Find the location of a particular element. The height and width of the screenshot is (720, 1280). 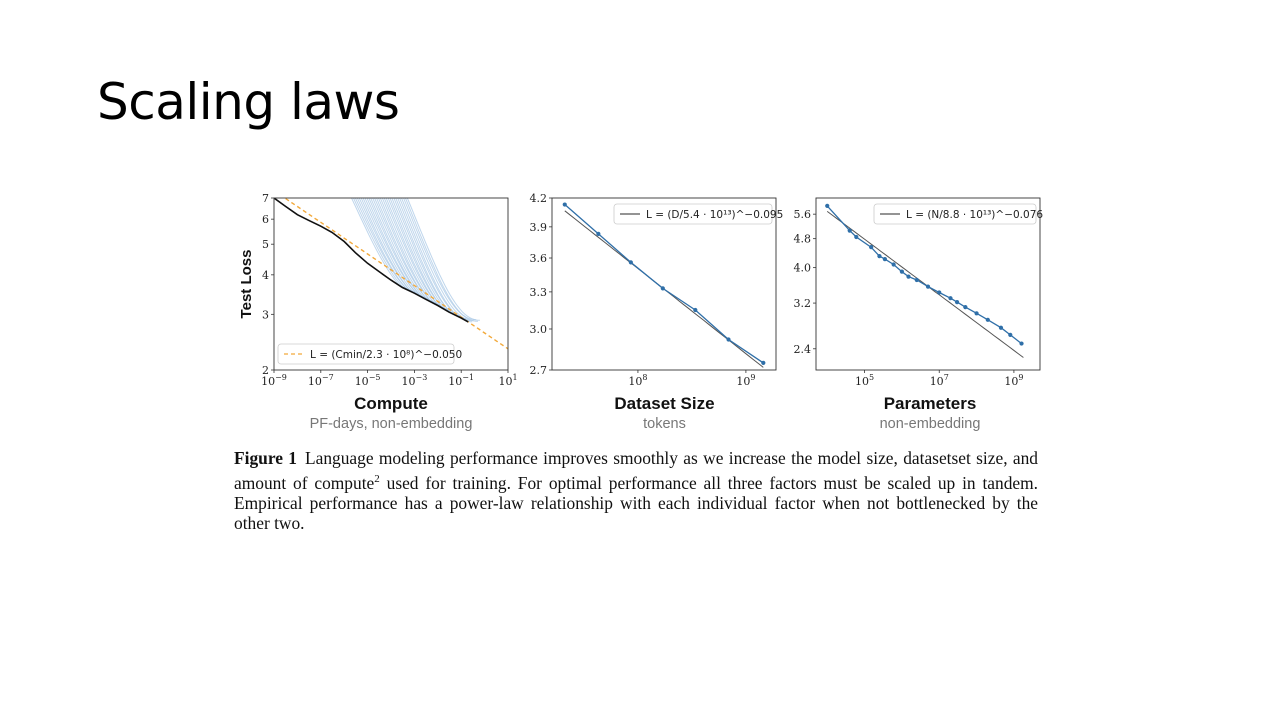

training-curves is located at coordinates (391, 274).